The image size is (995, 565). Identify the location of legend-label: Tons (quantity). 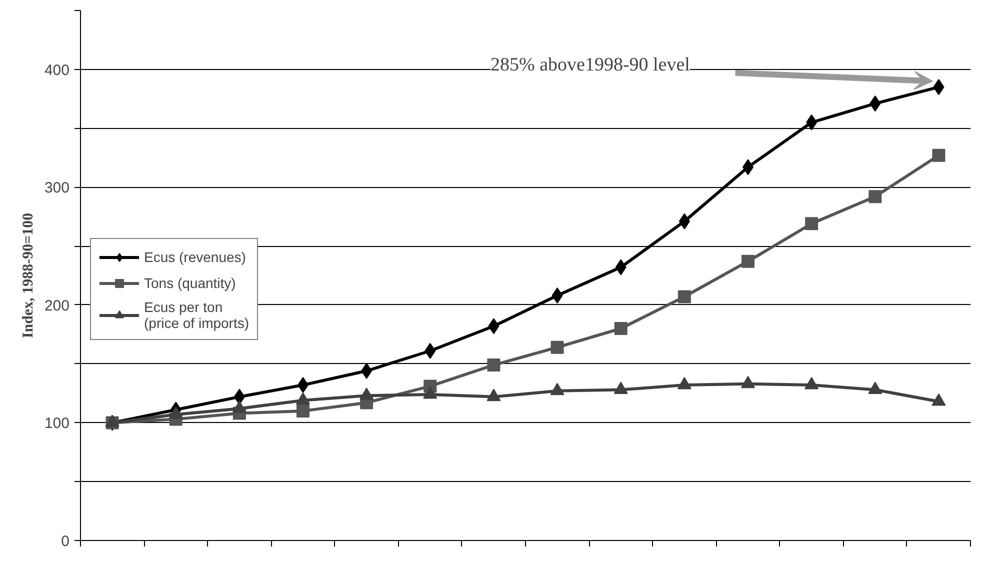
(190, 283).